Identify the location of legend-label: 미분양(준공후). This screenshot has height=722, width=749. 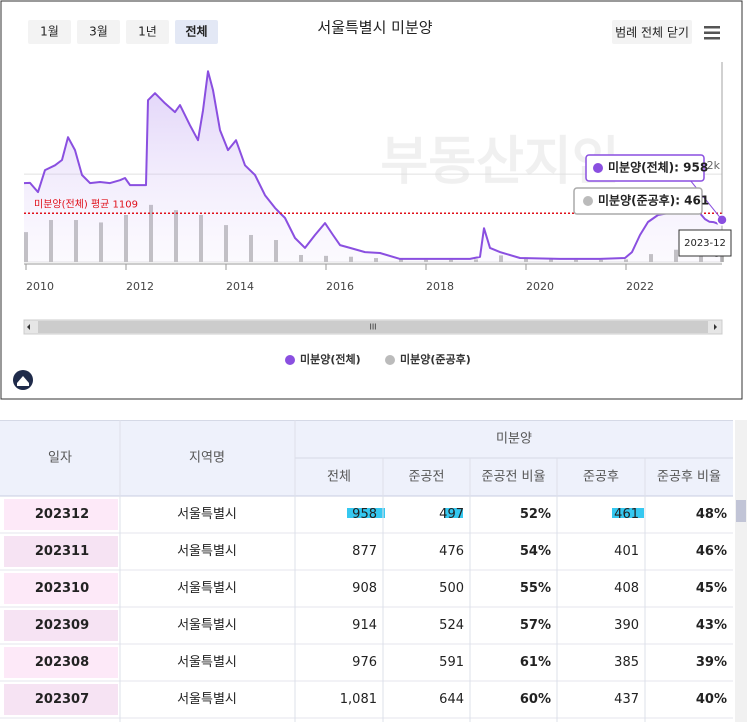
(435, 359).